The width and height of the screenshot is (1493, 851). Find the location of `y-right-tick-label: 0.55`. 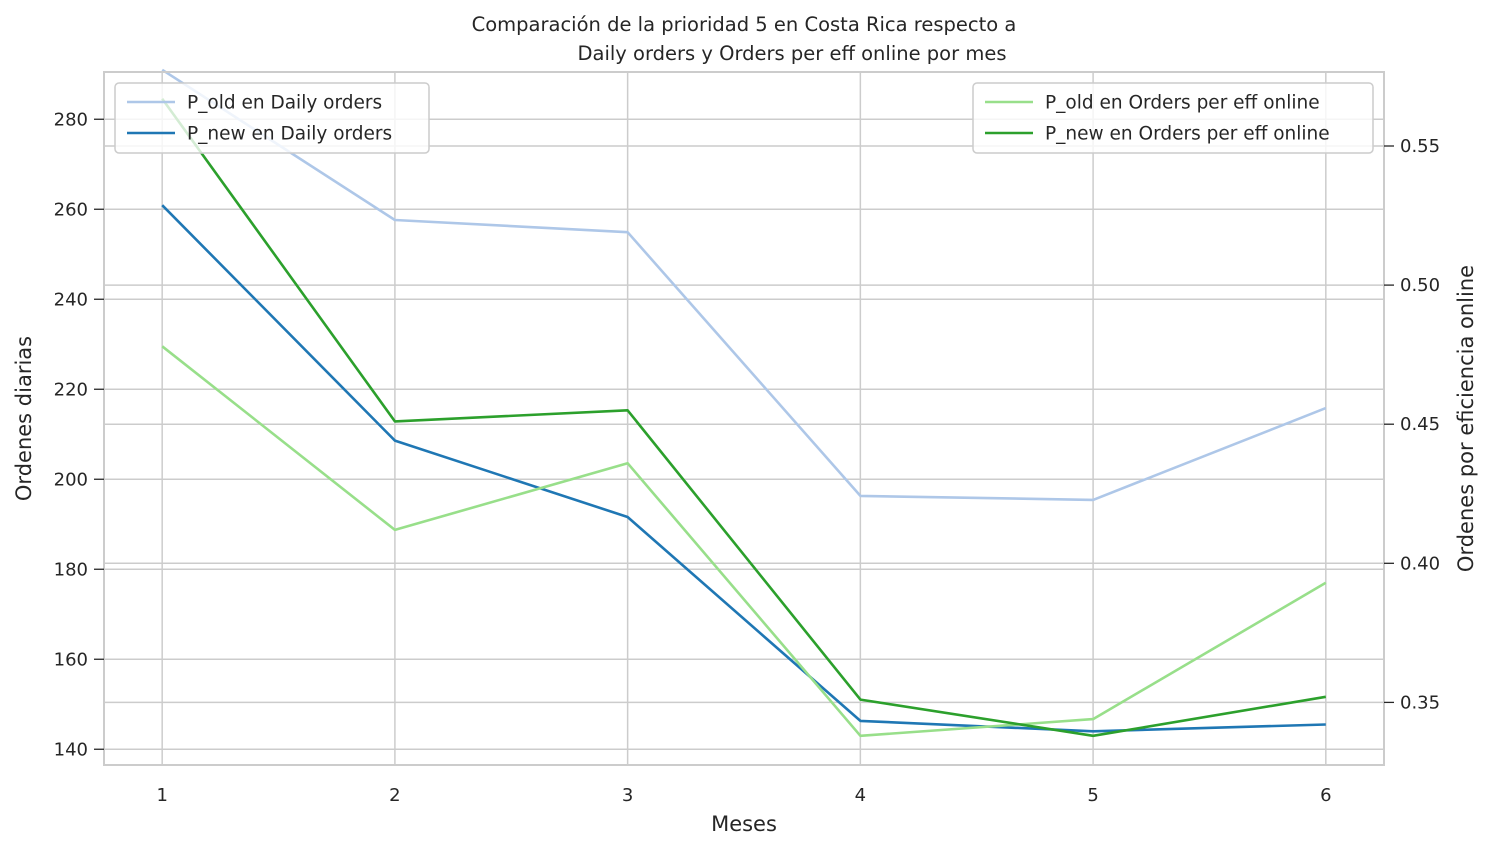

y-right-tick-label: 0.55 is located at coordinates (1420, 146).